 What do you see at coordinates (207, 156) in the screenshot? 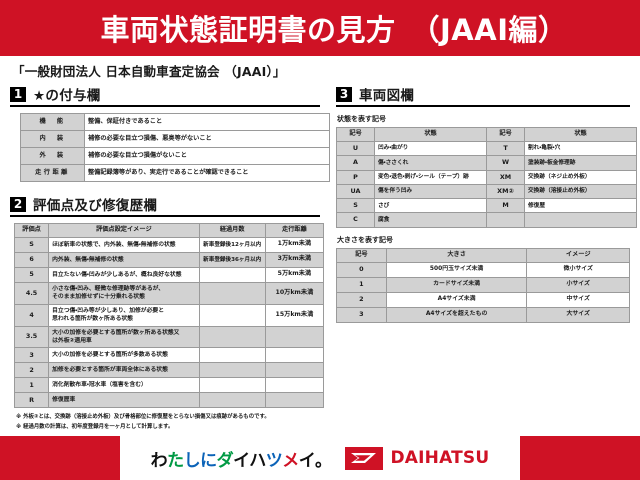
I see `criteria-text: 補修の必要な目立つ損傷がないこと` at bounding box center [207, 156].